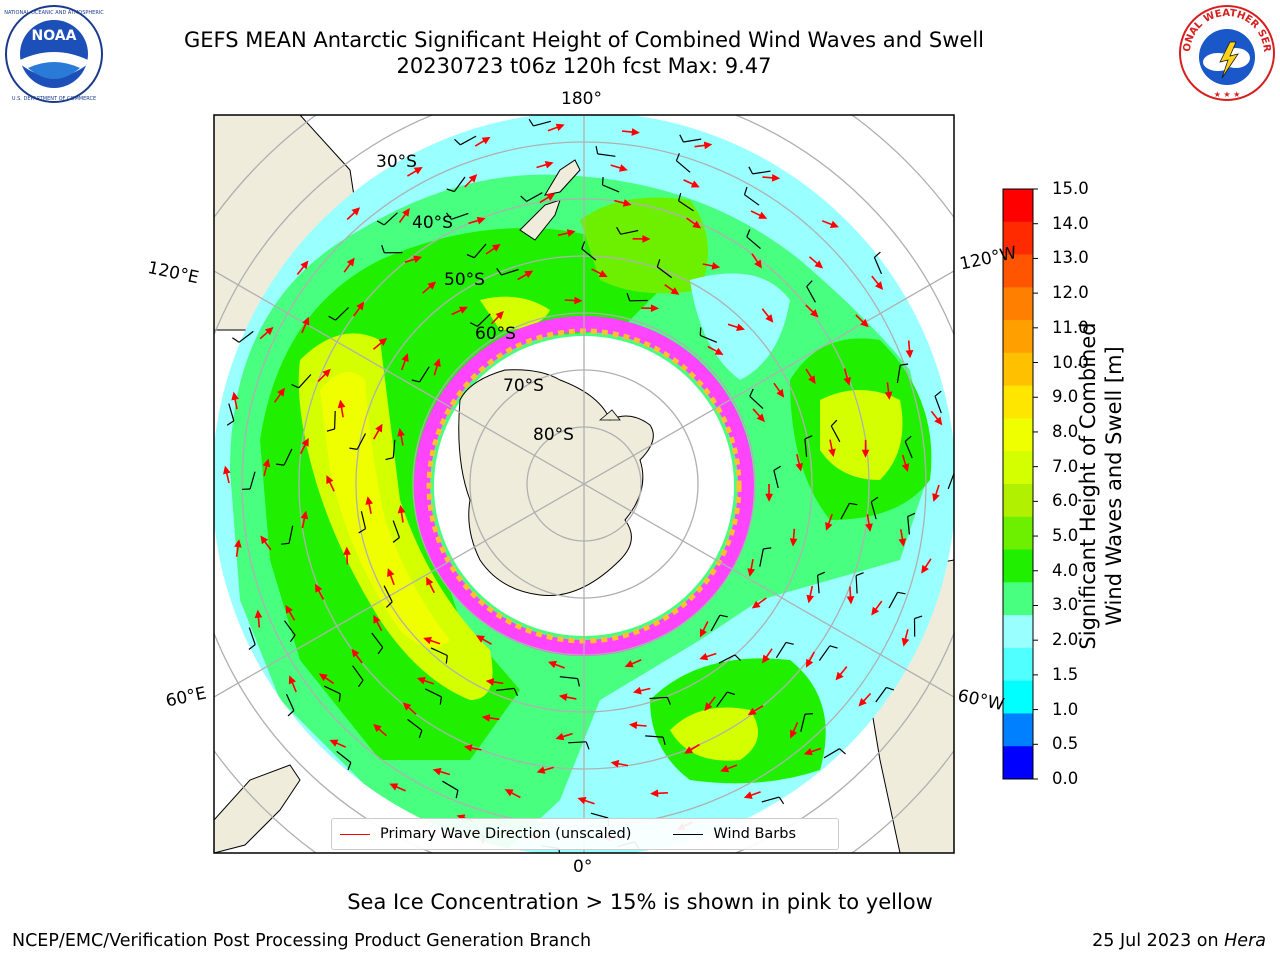 The height and width of the screenshot is (960, 1280). Describe the element at coordinates (1018, 484) in the screenshot. I see `colorbar-border` at that location.